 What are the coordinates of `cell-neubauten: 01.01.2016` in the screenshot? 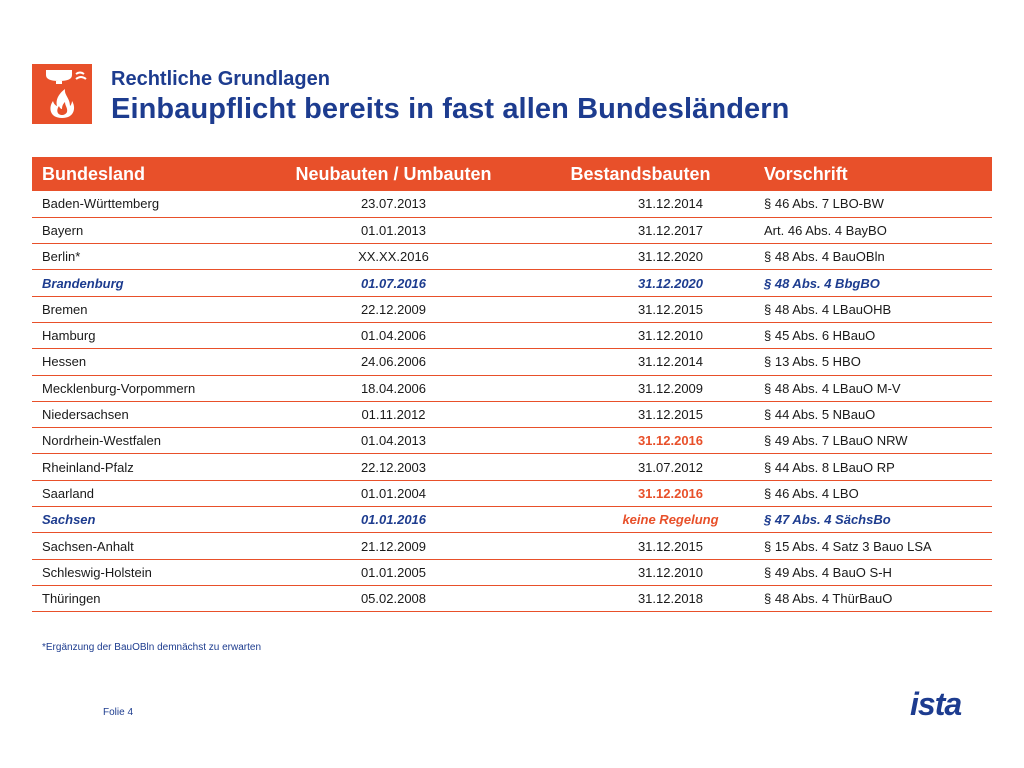 It's located at (393, 520).